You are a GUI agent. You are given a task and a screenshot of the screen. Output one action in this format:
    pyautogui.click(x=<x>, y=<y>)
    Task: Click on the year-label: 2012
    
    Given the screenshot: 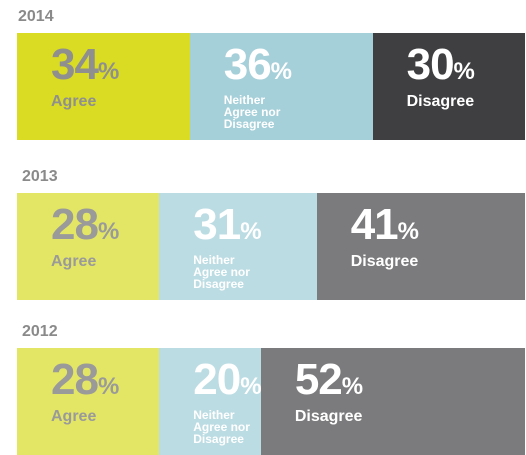 What is the action you would take?
    pyautogui.click(x=40, y=331)
    